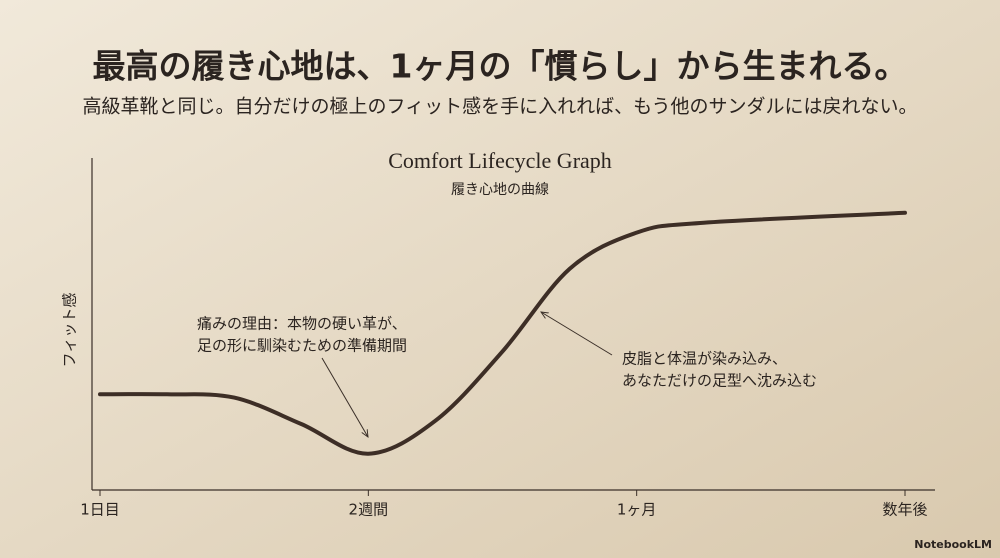 The width and height of the screenshot is (1000, 558). I want to click on chart-subtitle: 履き心地の曲線, so click(500, 190).